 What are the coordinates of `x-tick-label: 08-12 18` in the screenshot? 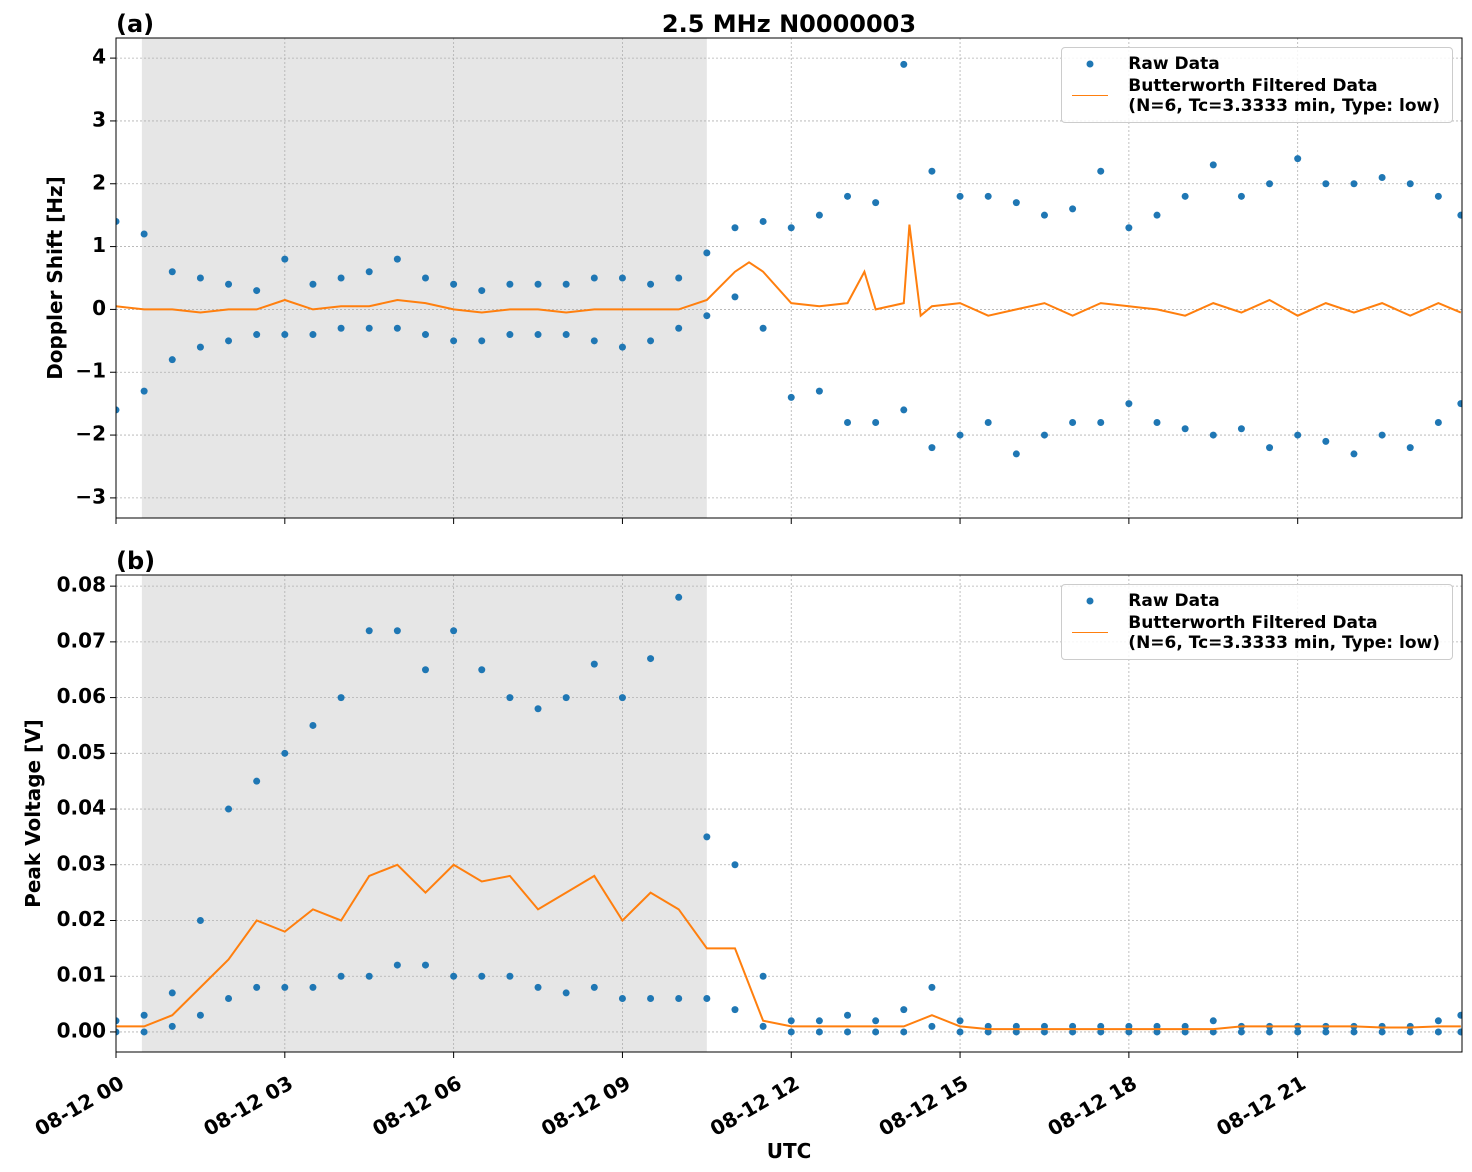 It's located at (1092, 1106).